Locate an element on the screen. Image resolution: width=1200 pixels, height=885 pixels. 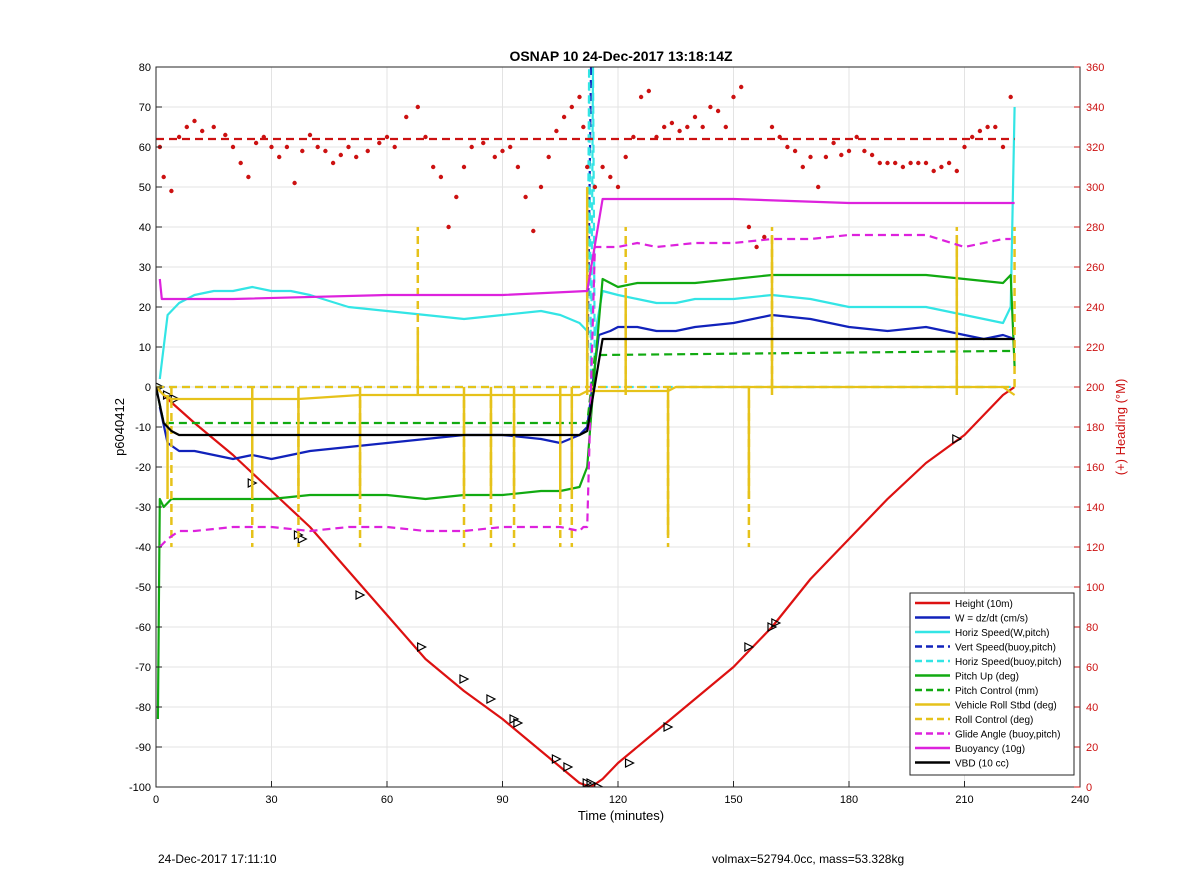
x-tick-label: 180 is located at coordinates (849, 800).